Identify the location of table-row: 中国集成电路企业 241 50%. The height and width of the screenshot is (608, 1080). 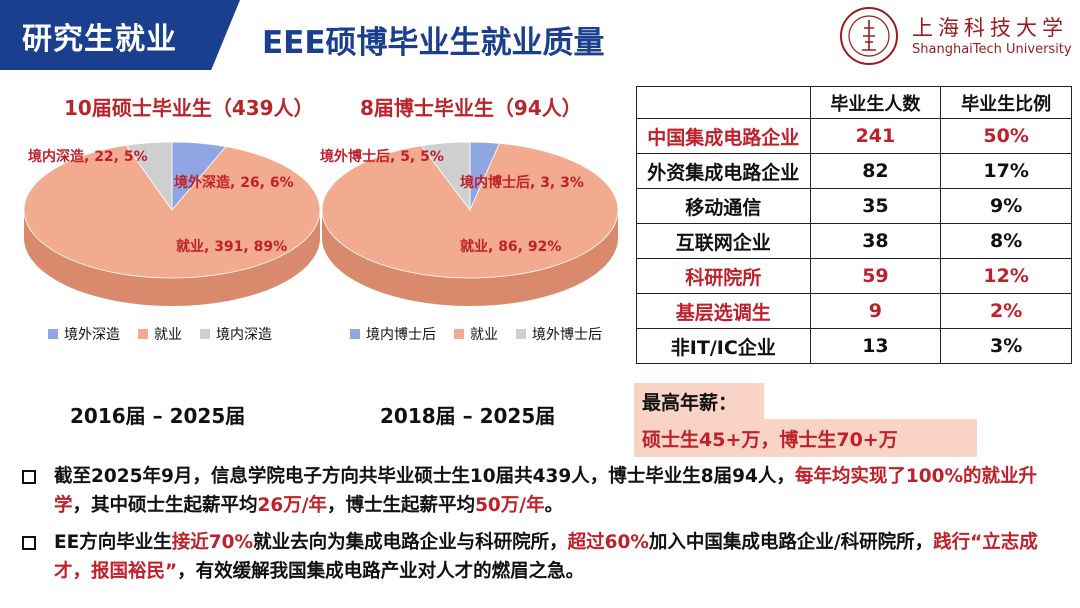
(854, 136).